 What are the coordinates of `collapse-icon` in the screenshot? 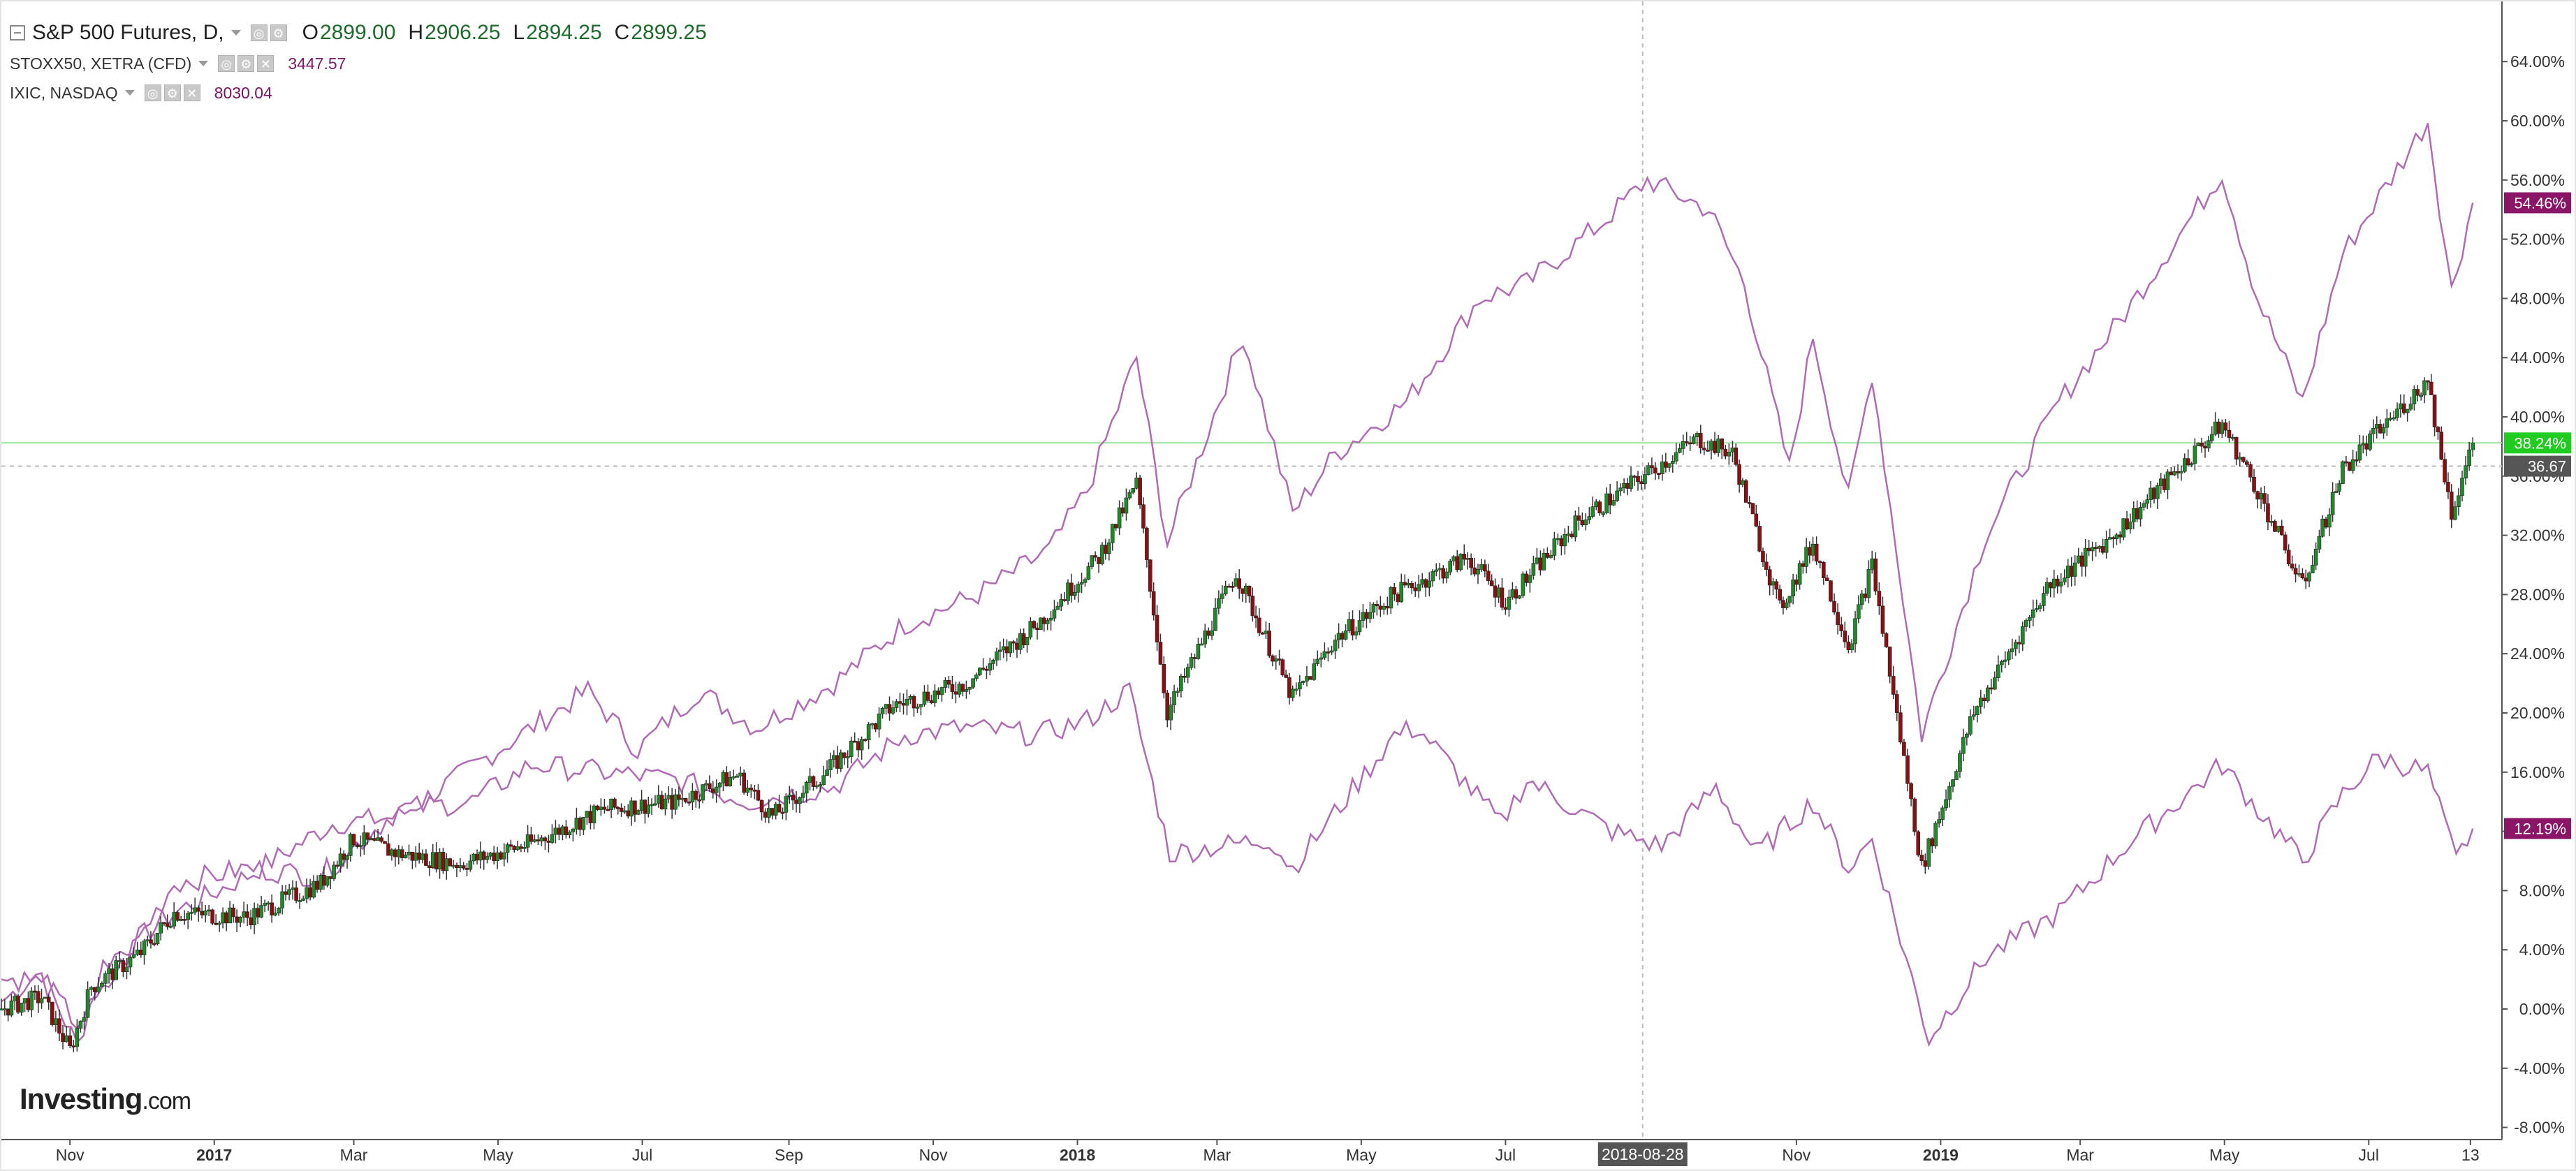 It's located at (17, 32).